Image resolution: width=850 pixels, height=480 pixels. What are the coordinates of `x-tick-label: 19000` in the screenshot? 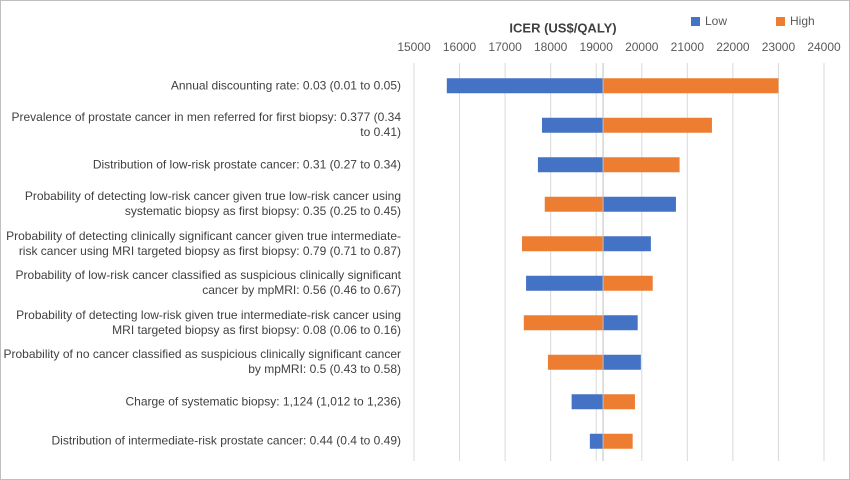 It's located at (597, 47).